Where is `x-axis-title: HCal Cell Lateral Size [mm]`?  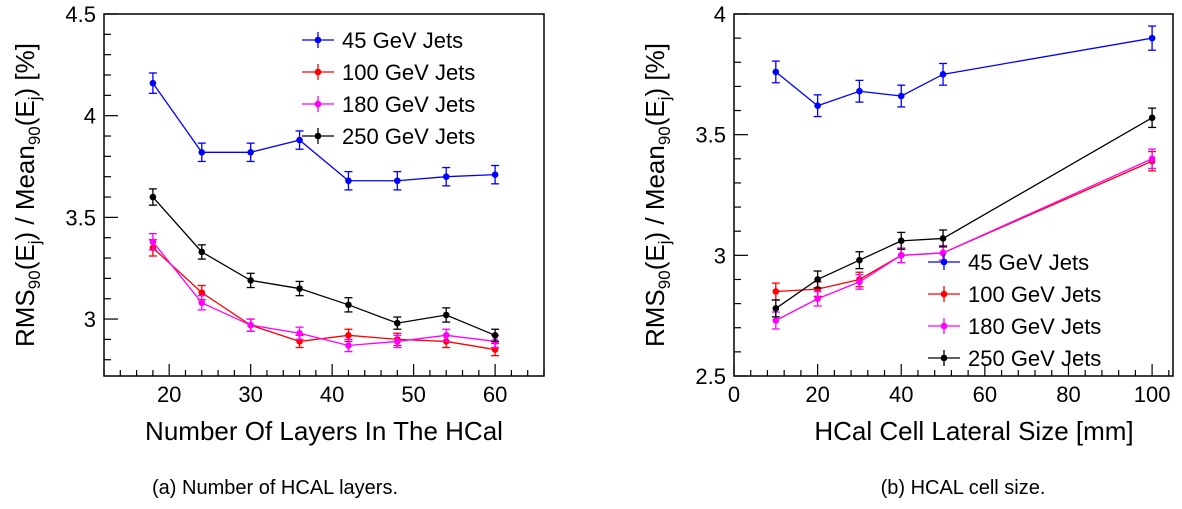
x-axis-title: HCal Cell Lateral Size [mm] is located at coordinates (973, 431).